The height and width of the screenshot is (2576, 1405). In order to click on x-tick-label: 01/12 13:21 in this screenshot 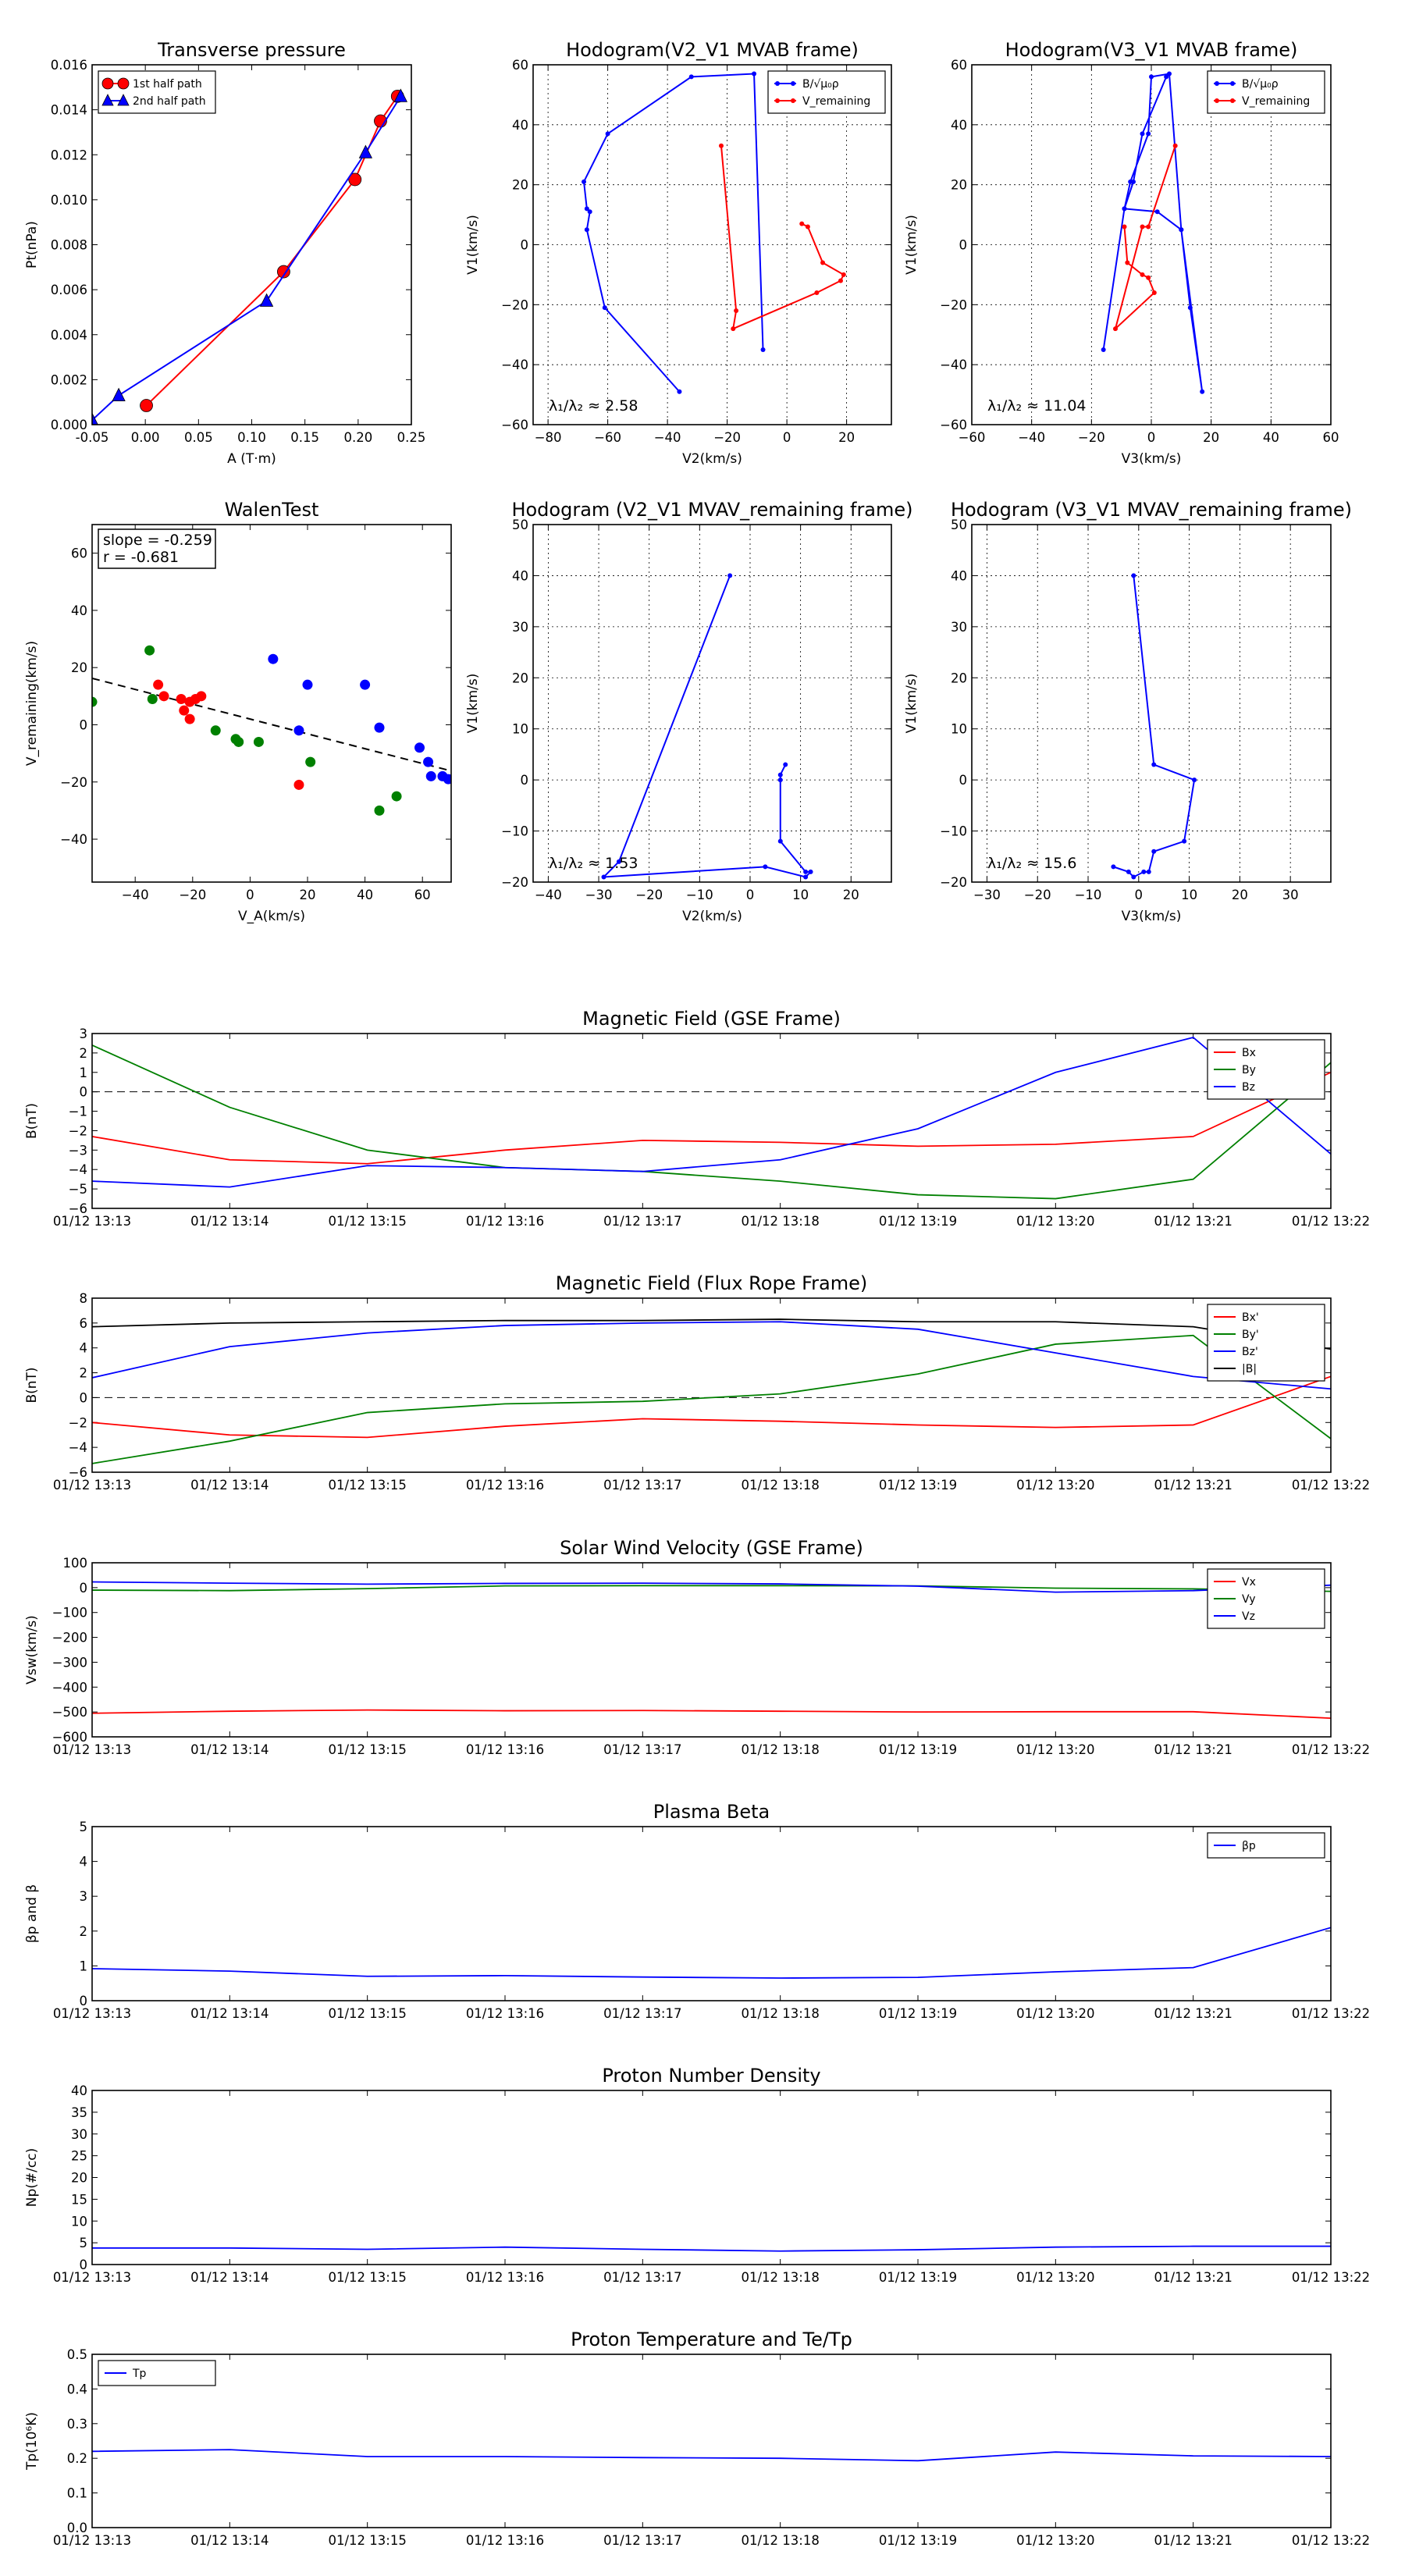, I will do `click(1193, 2277)`.